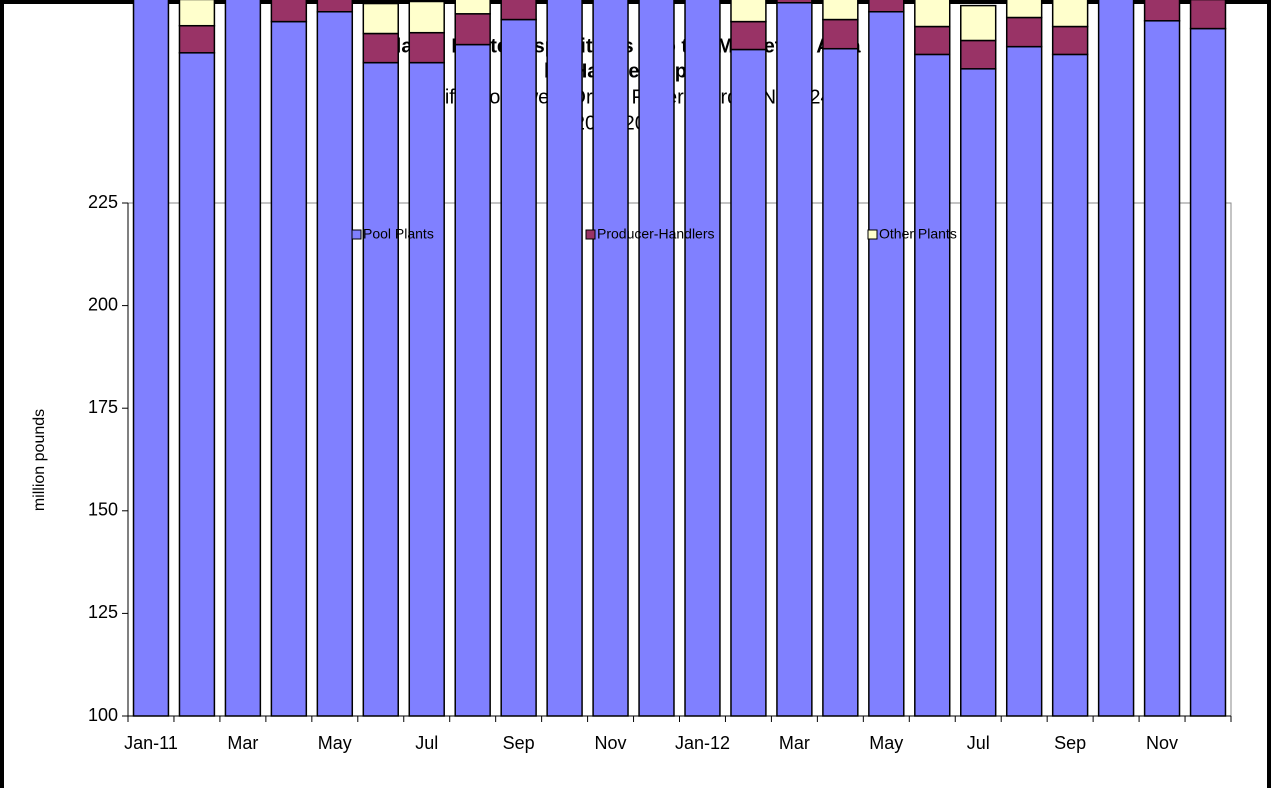  I want to click on y-tick-label: 175, so click(103, 407).